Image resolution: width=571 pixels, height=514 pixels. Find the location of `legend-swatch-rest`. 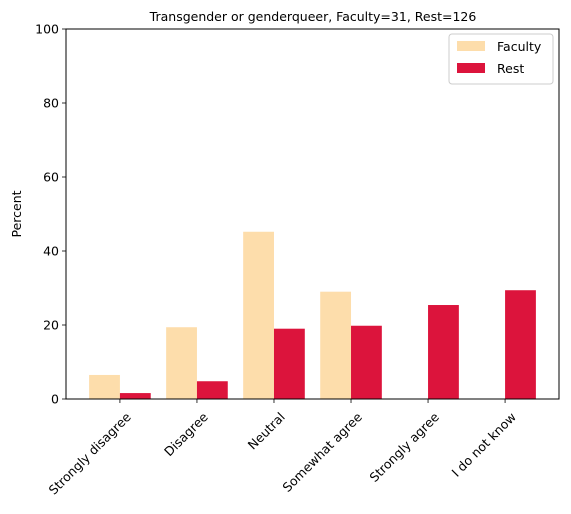

legend-swatch-rest is located at coordinates (471, 68).